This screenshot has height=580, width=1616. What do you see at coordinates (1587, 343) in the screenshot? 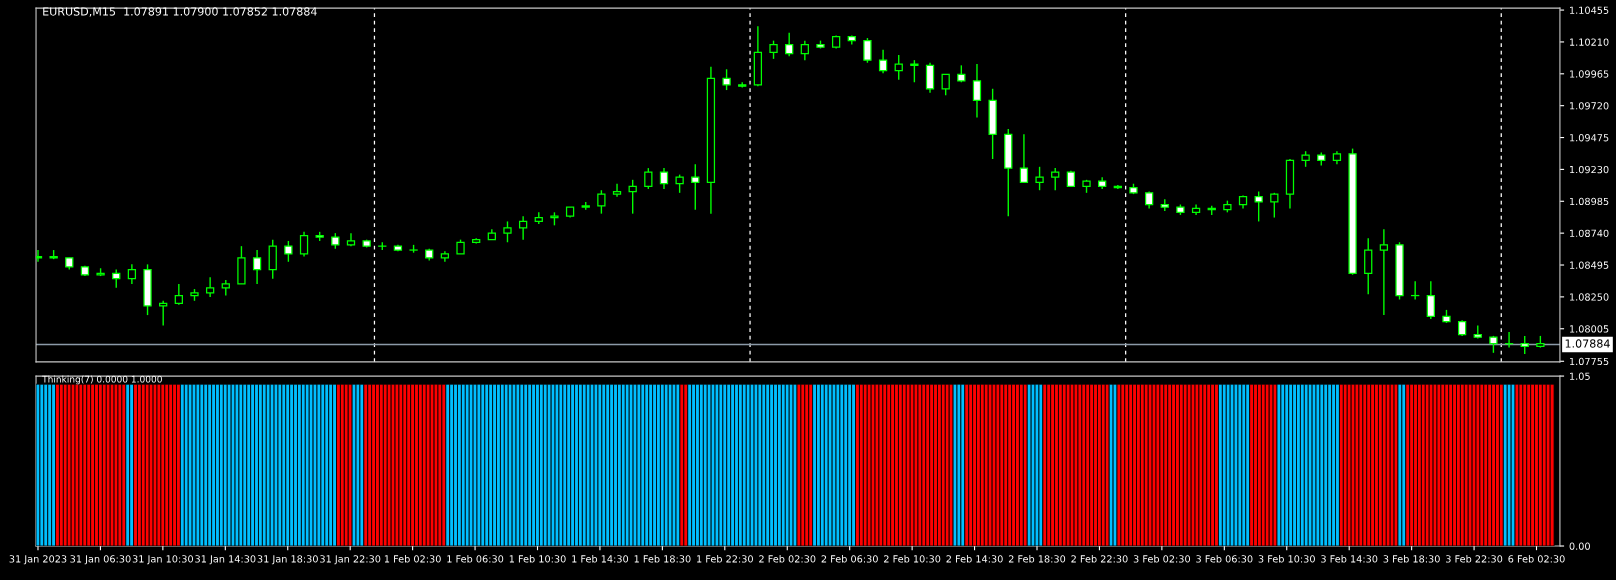
I see `ref-line-label: 1.07884` at bounding box center [1587, 343].